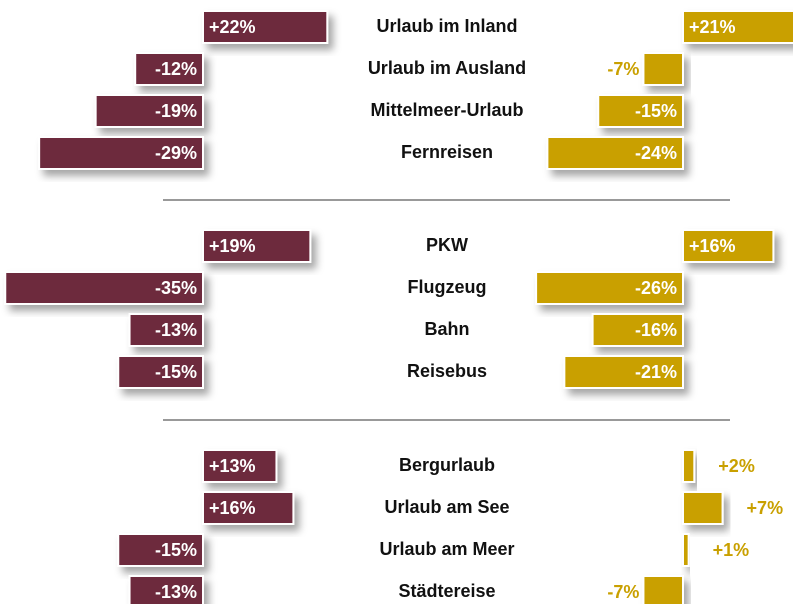 The image size is (793, 604). What do you see at coordinates (447, 329) in the screenshot?
I see `category-label: Bahn` at bounding box center [447, 329].